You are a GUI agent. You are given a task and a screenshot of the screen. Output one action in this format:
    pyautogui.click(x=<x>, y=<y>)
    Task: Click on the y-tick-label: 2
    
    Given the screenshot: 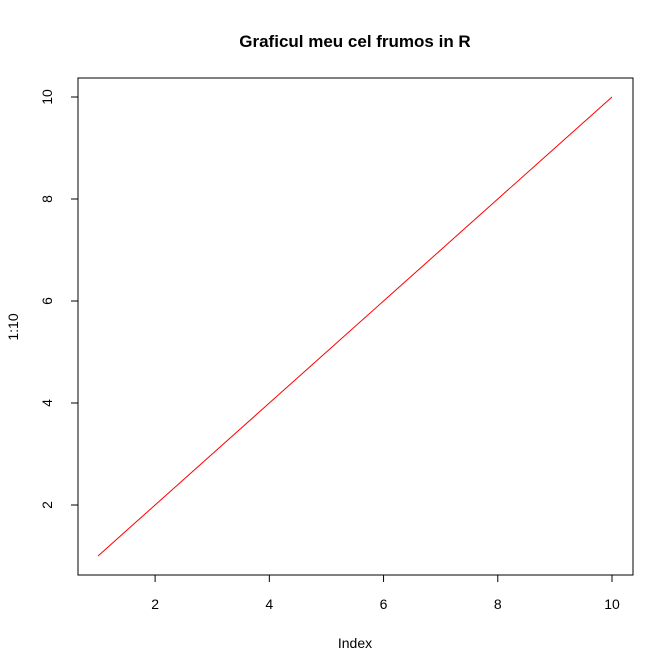 What is the action you would take?
    pyautogui.click(x=47, y=505)
    